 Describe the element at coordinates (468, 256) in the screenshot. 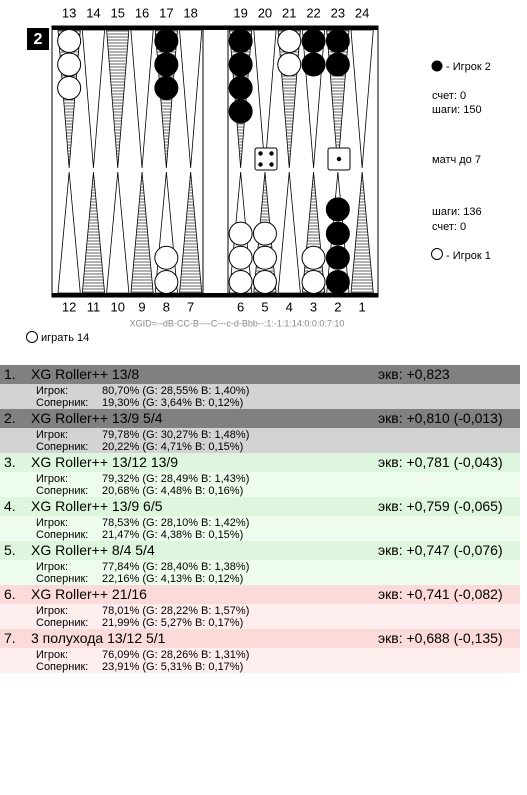

I see `player1-name: - Игрок 1` at that location.